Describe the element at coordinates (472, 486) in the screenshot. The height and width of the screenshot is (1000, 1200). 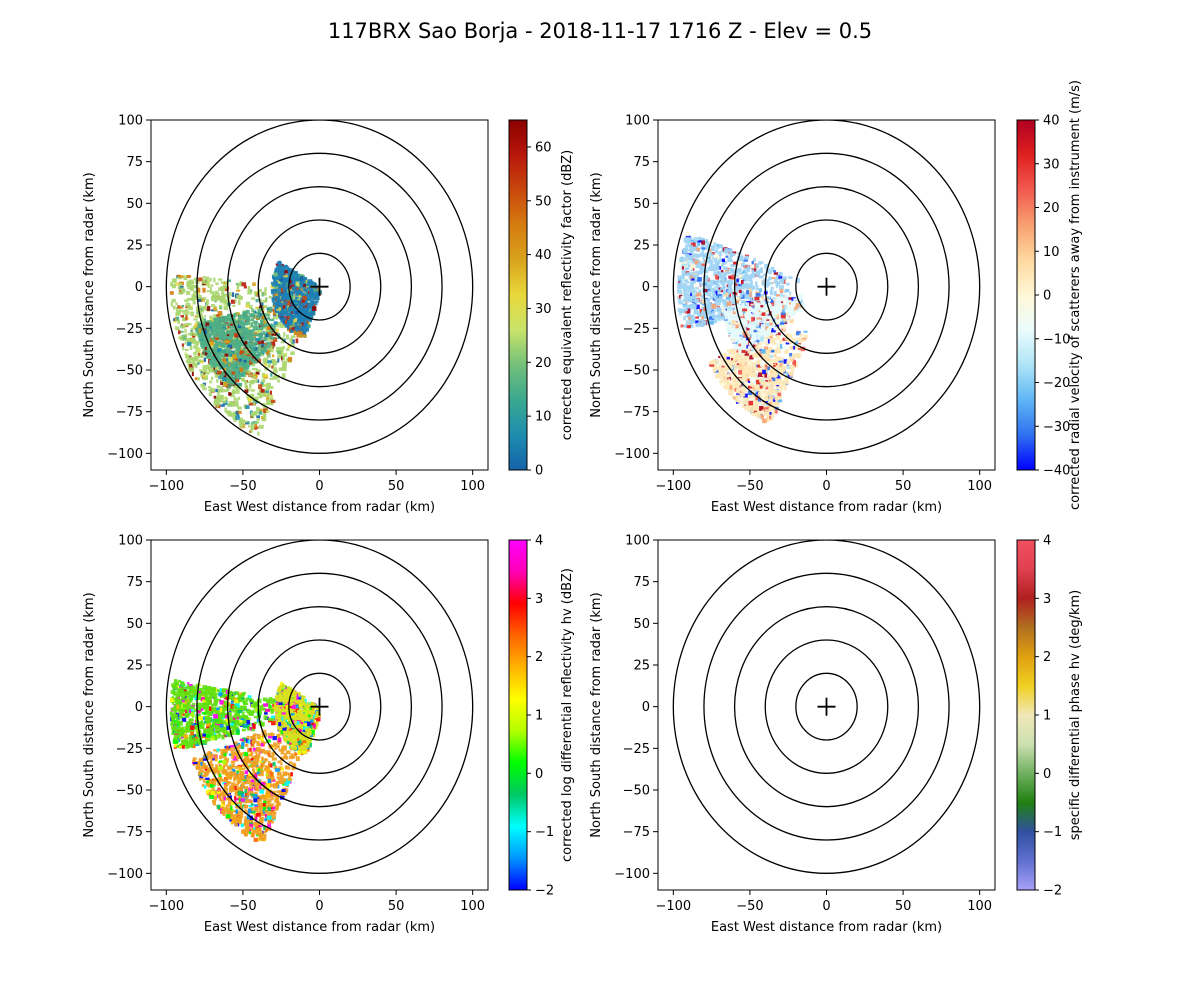
I see `x-tick-label: 100` at that location.